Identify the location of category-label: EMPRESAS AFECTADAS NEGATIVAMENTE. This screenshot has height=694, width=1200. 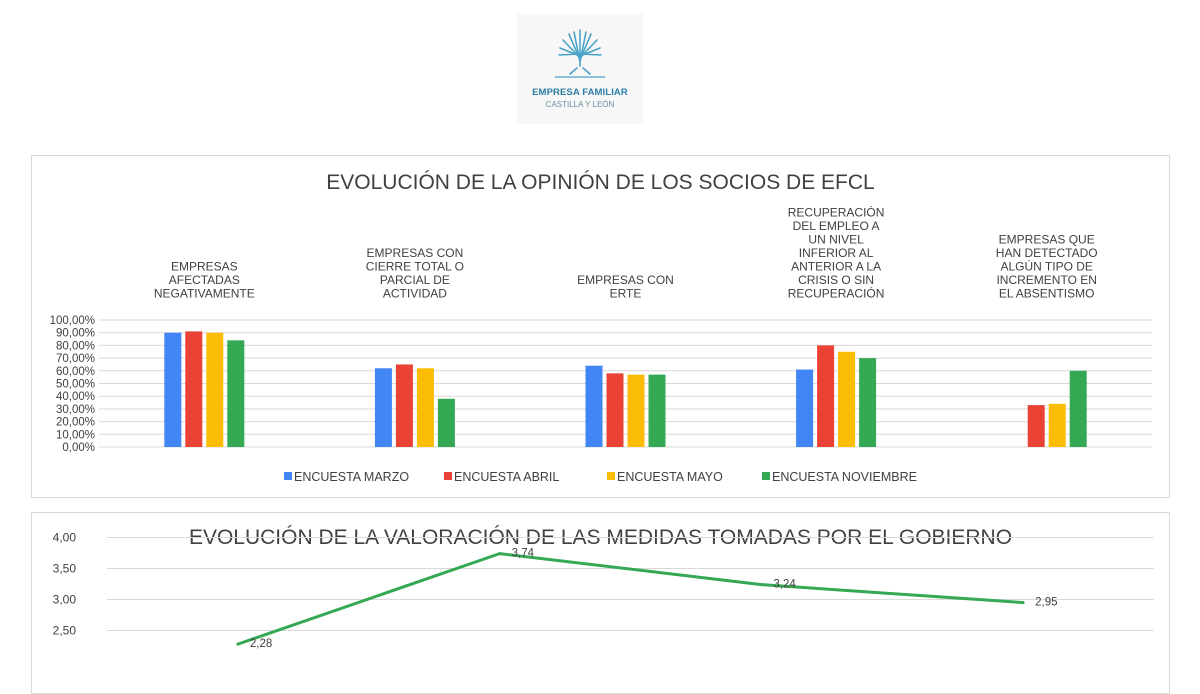
(204, 280).